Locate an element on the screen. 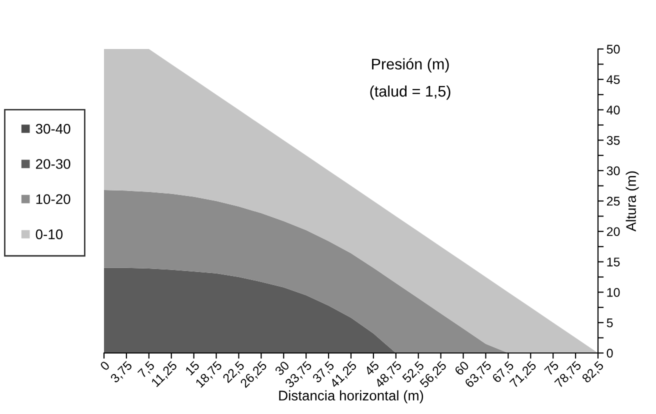 This screenshot has height=414, width=656. y-tick-label: 10 is located at coordinates (613, 292).